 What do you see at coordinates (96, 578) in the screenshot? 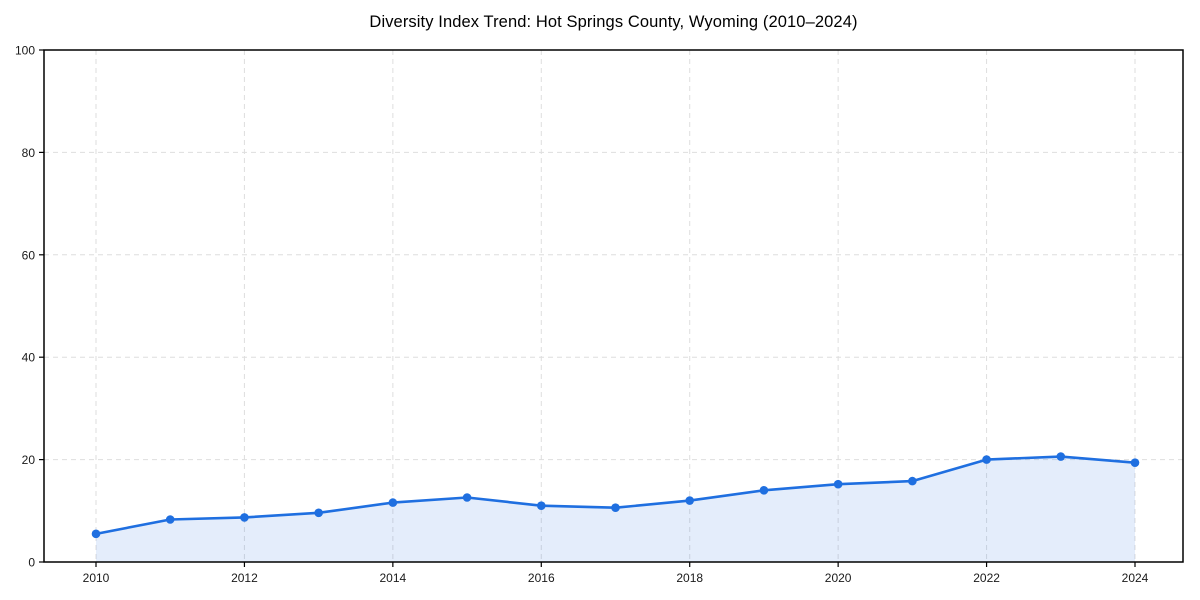
I see `x-tick-label-2010: 2010` at bounding box center [96, 578].